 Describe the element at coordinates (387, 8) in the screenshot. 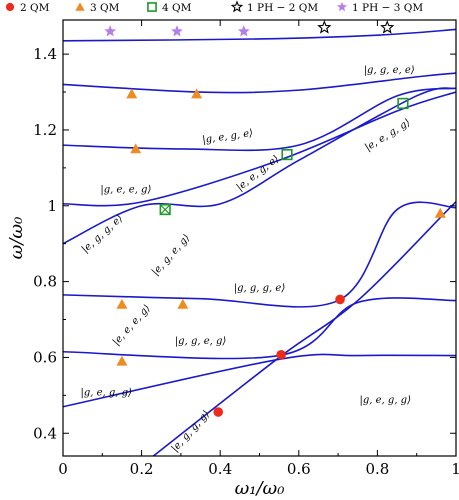

I see `legend-label: 1 PH − 3 QM` at that location.